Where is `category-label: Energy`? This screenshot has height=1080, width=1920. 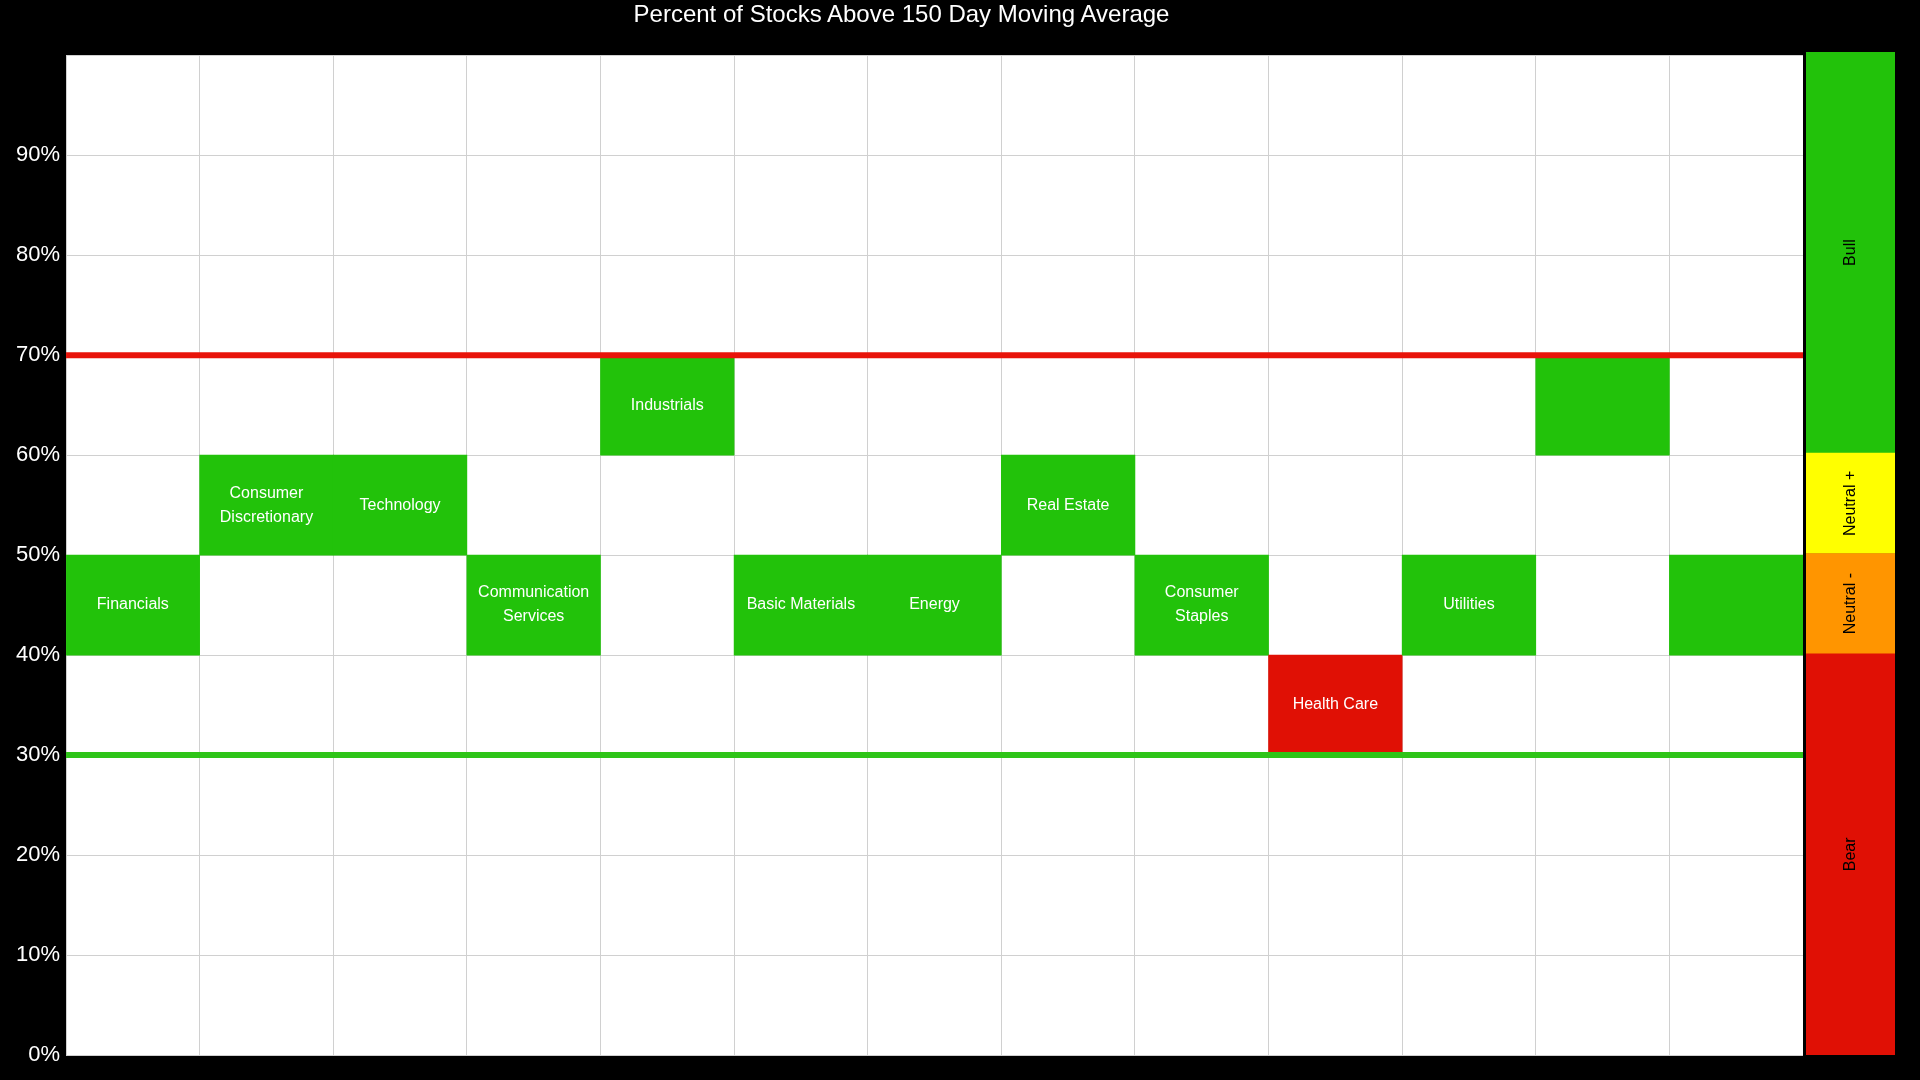
category-label: Energy is located at coordinates (934, 604).